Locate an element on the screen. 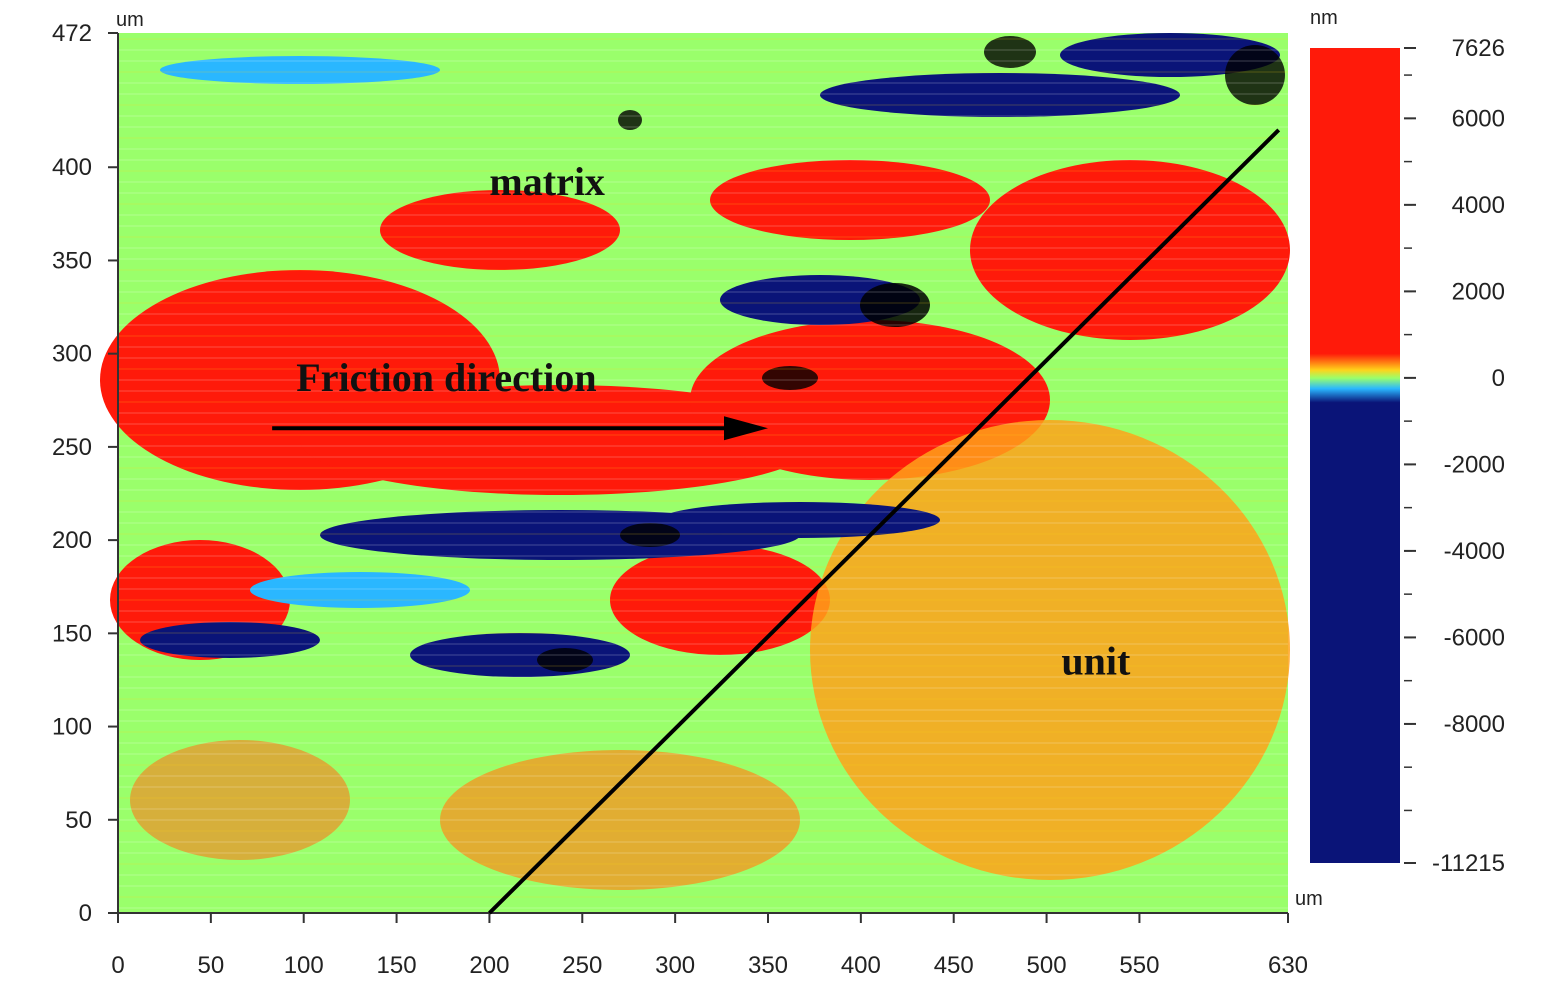 This screenshot has height=1001, width=1544. colorbar-tick-label: -4000 is located at coordinates (1474, 551).